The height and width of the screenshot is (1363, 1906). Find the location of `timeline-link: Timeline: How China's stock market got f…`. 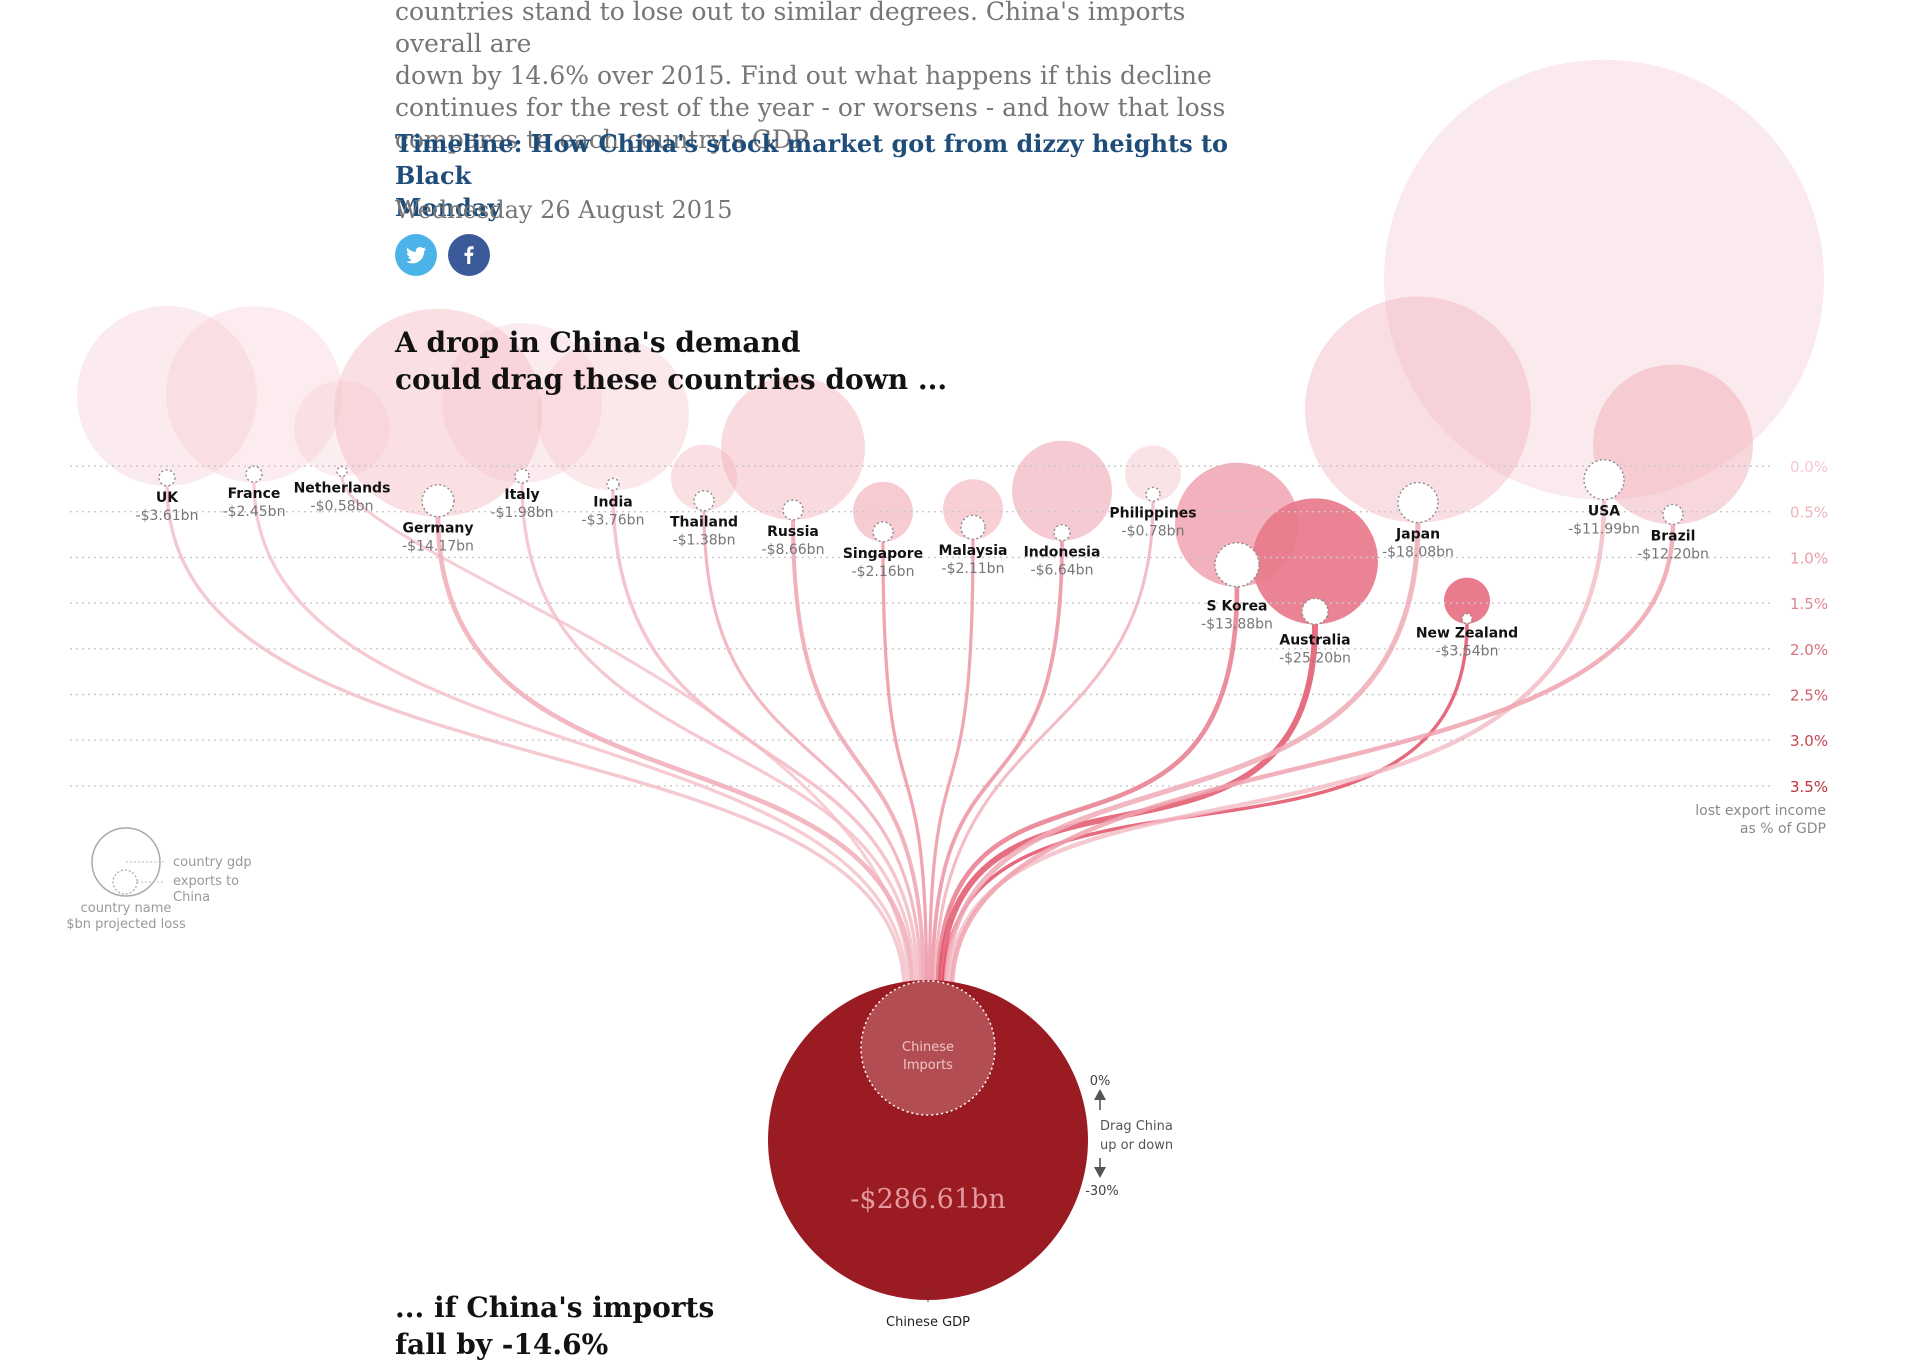

timeline-link: Timeline: How China's stock market got f… is located at coordinates (815, 176).